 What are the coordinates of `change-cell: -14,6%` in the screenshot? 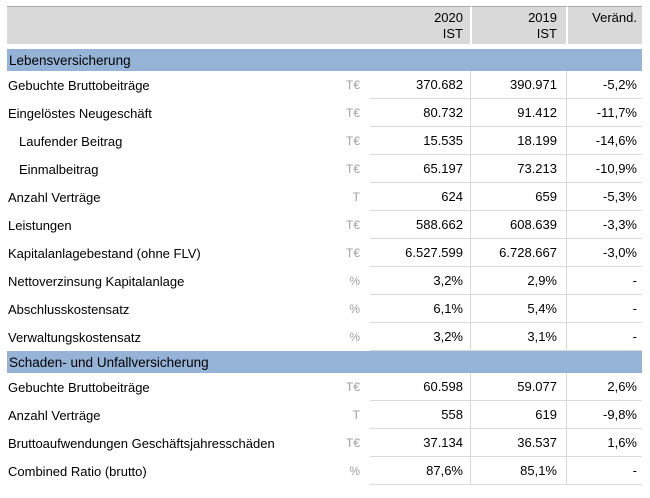 It's located at (604, 141).